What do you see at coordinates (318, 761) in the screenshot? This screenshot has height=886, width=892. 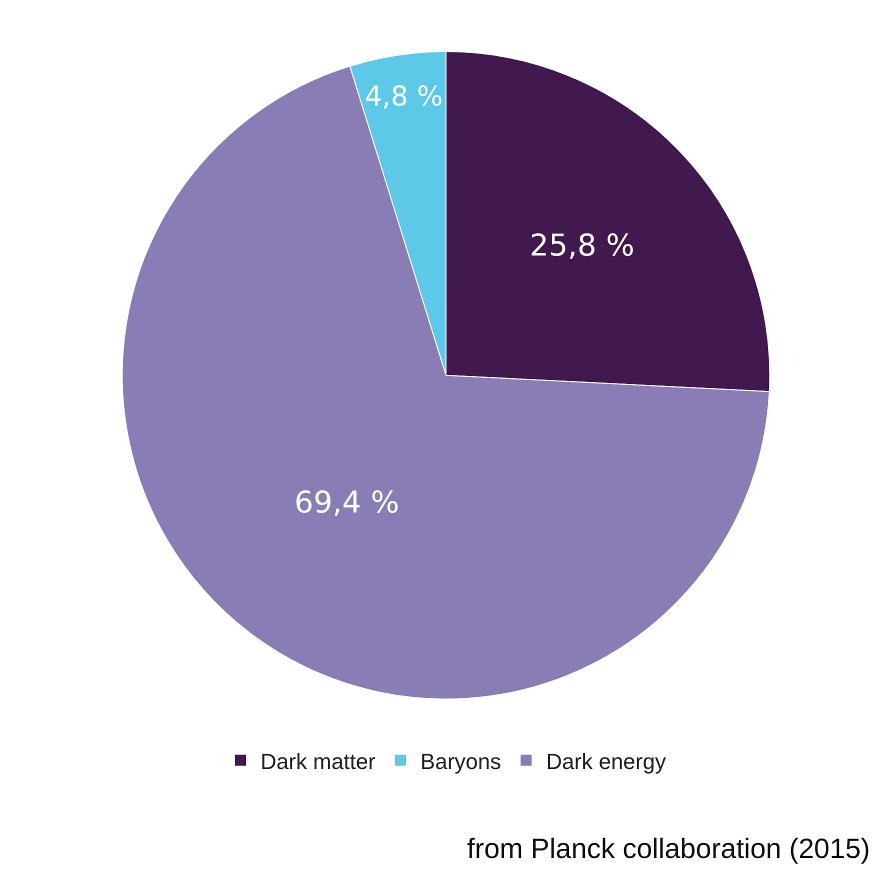 I see `legend-label: Dark matter` at bounding box center [318, 761].